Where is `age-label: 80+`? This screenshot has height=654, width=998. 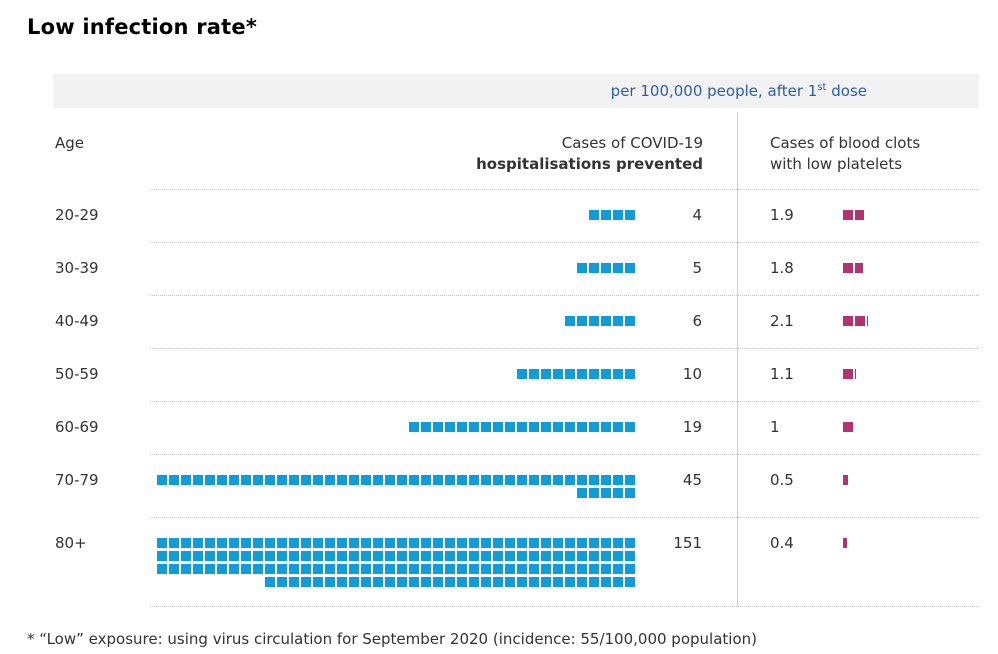
age-label: 80+ is located at coordinates (71, 543).